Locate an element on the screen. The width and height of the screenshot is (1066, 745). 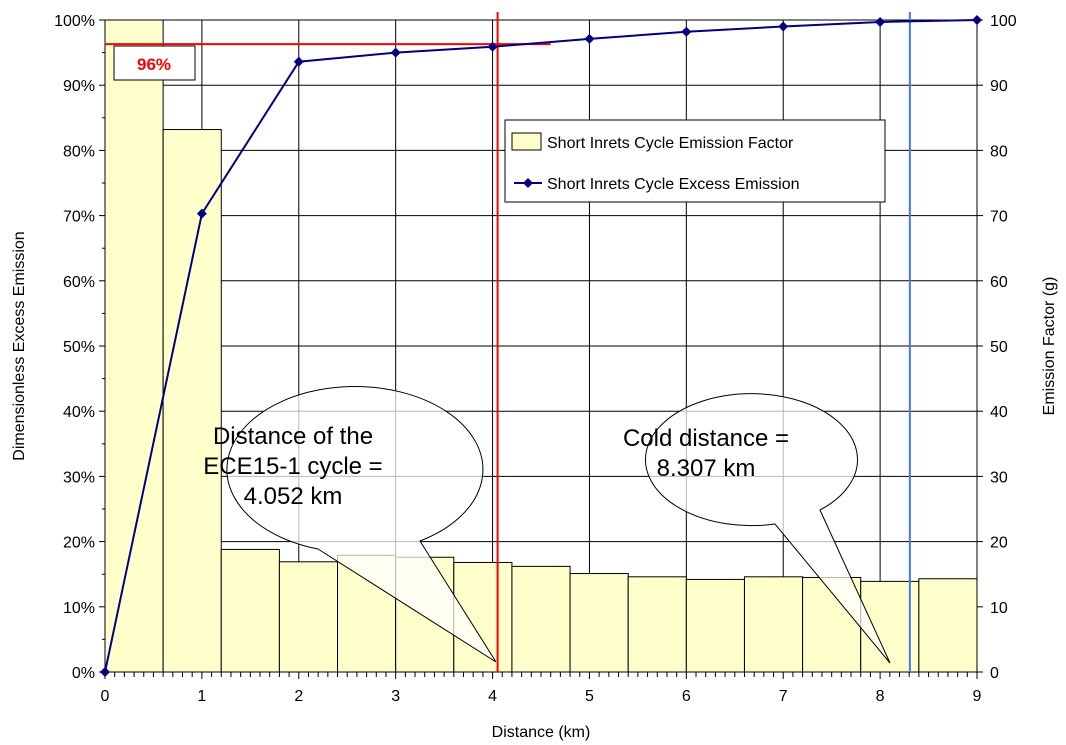
x-tick-label: 2 is located at coordinates (298, 696).